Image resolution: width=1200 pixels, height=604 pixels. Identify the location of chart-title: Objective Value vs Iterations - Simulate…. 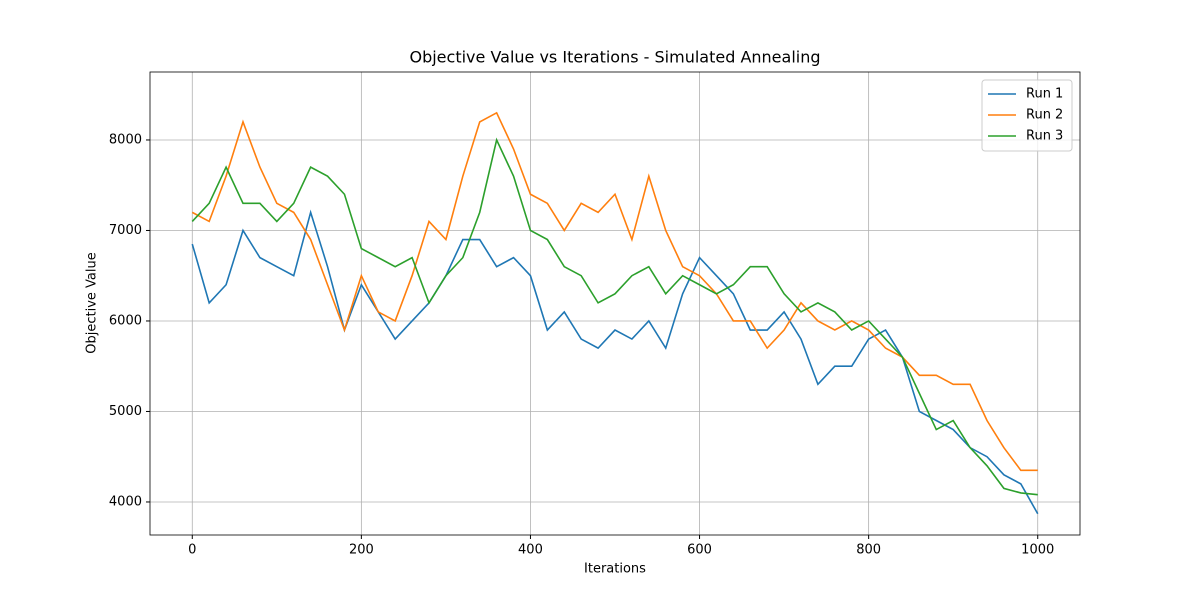
(614, 57).